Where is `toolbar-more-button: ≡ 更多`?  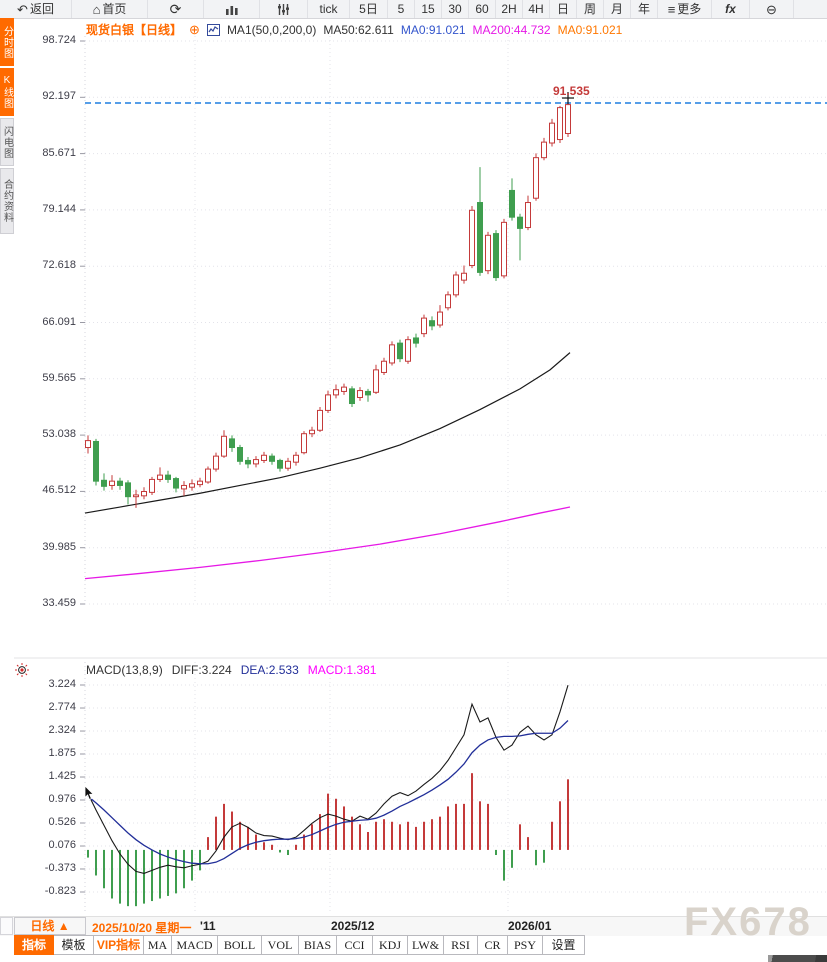 toolbar-more-button: ≡ 更多 is located at coordinates (685, 9).